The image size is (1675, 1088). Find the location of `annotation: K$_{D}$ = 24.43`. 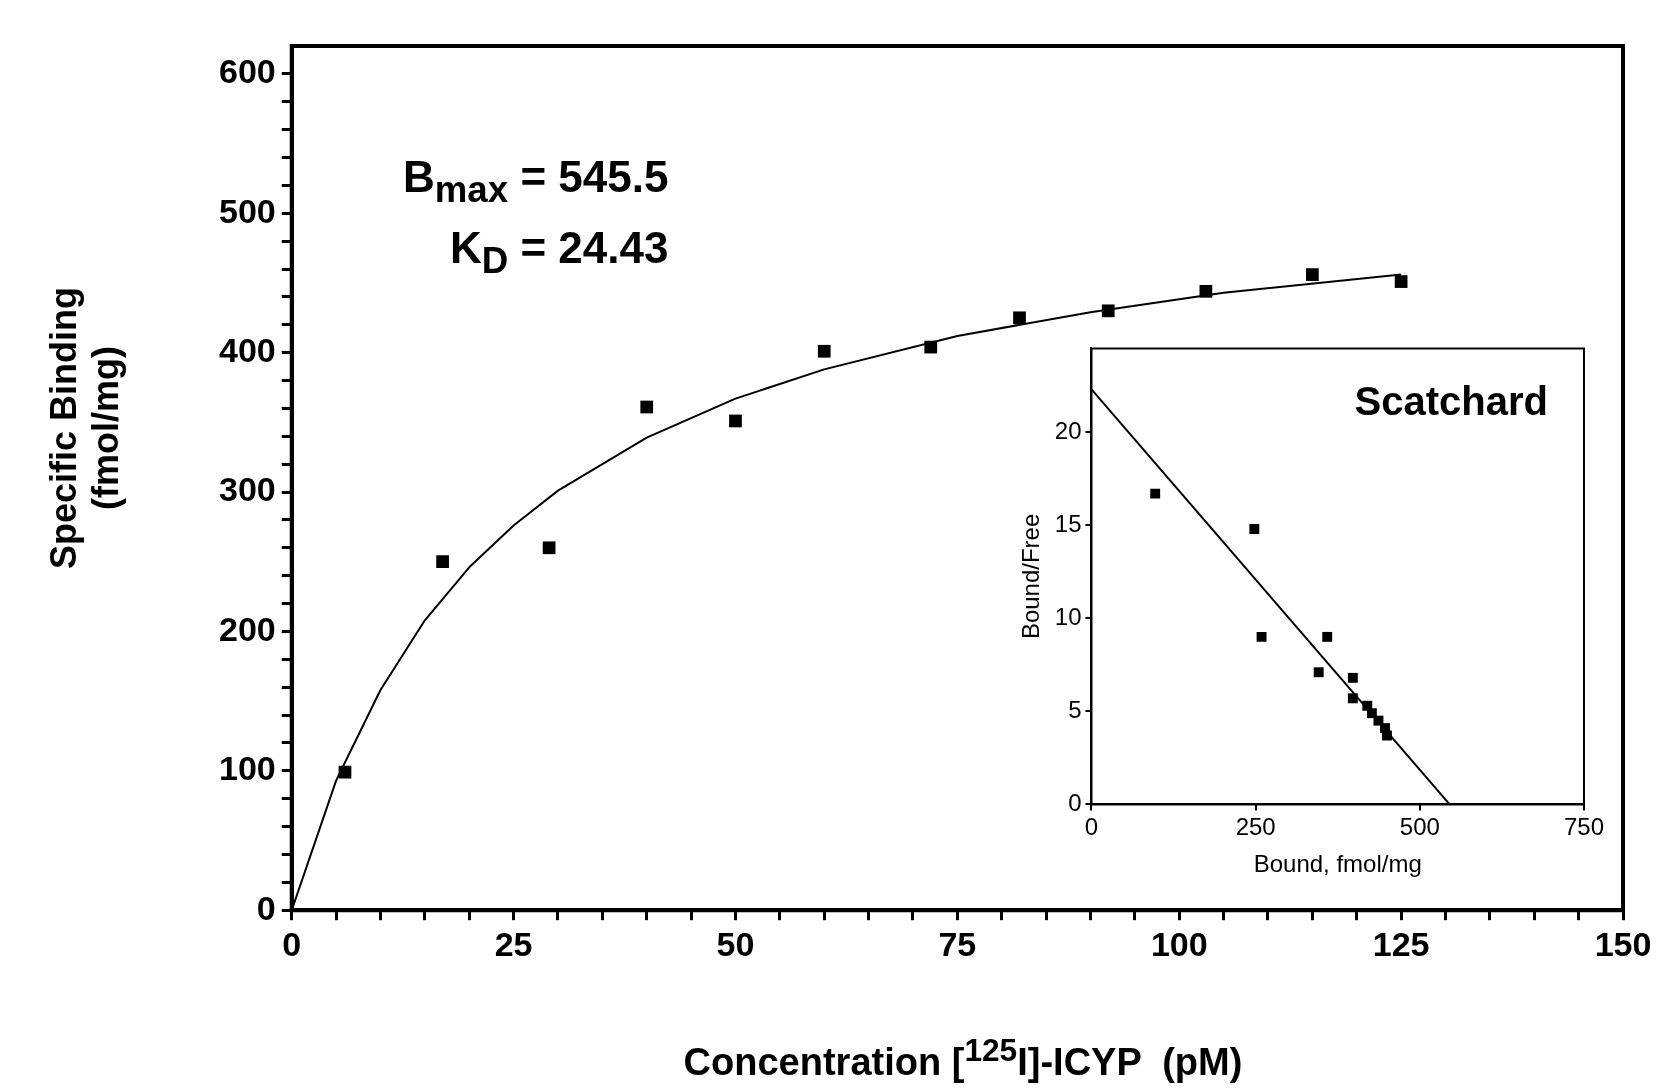

annotation: K$_{D}$ = 24.43 is located at coordinates (558, 252).